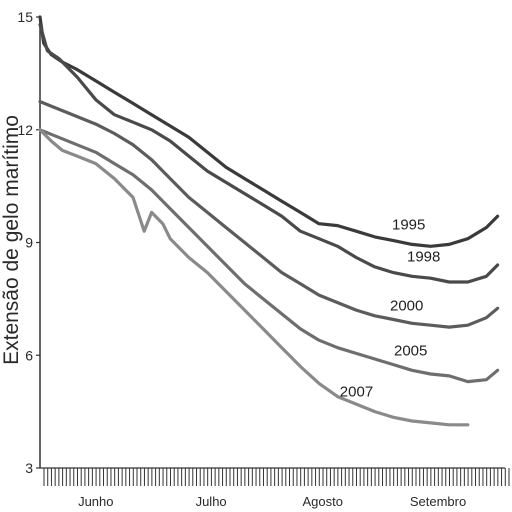 The width and height of the screenshot is (512, 512). Describe the element at coordinates (322, 501) in the screenshot. I see `x-month-label: Agosto` at that location.